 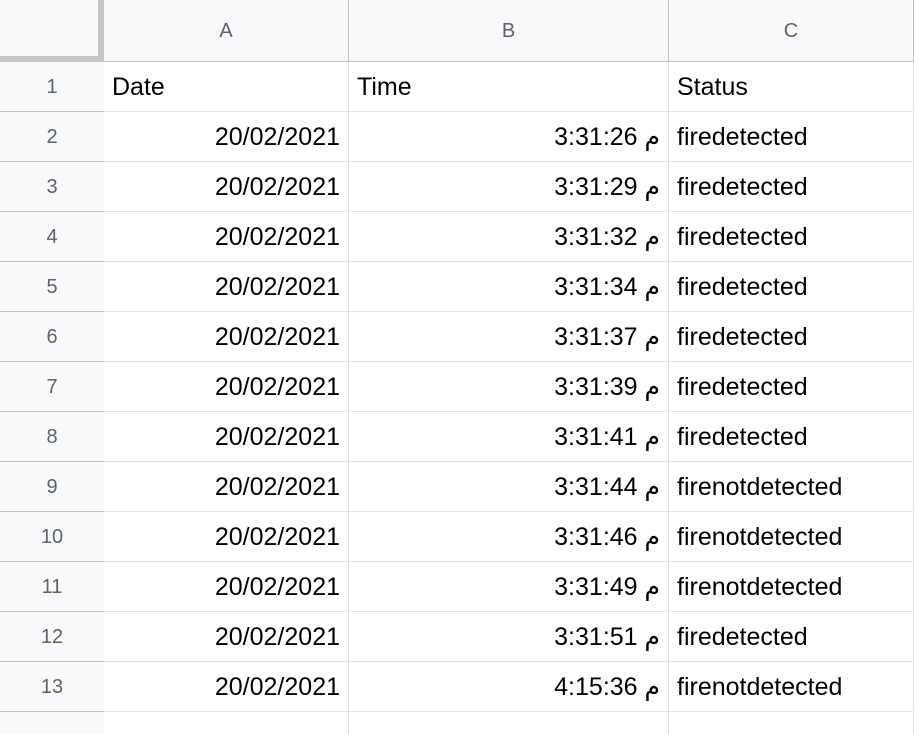 What do you see at coordinates (509, 537) in the screenshot?
I see `cell-b: 3:31:46 م` at bounding box center [509, 537].